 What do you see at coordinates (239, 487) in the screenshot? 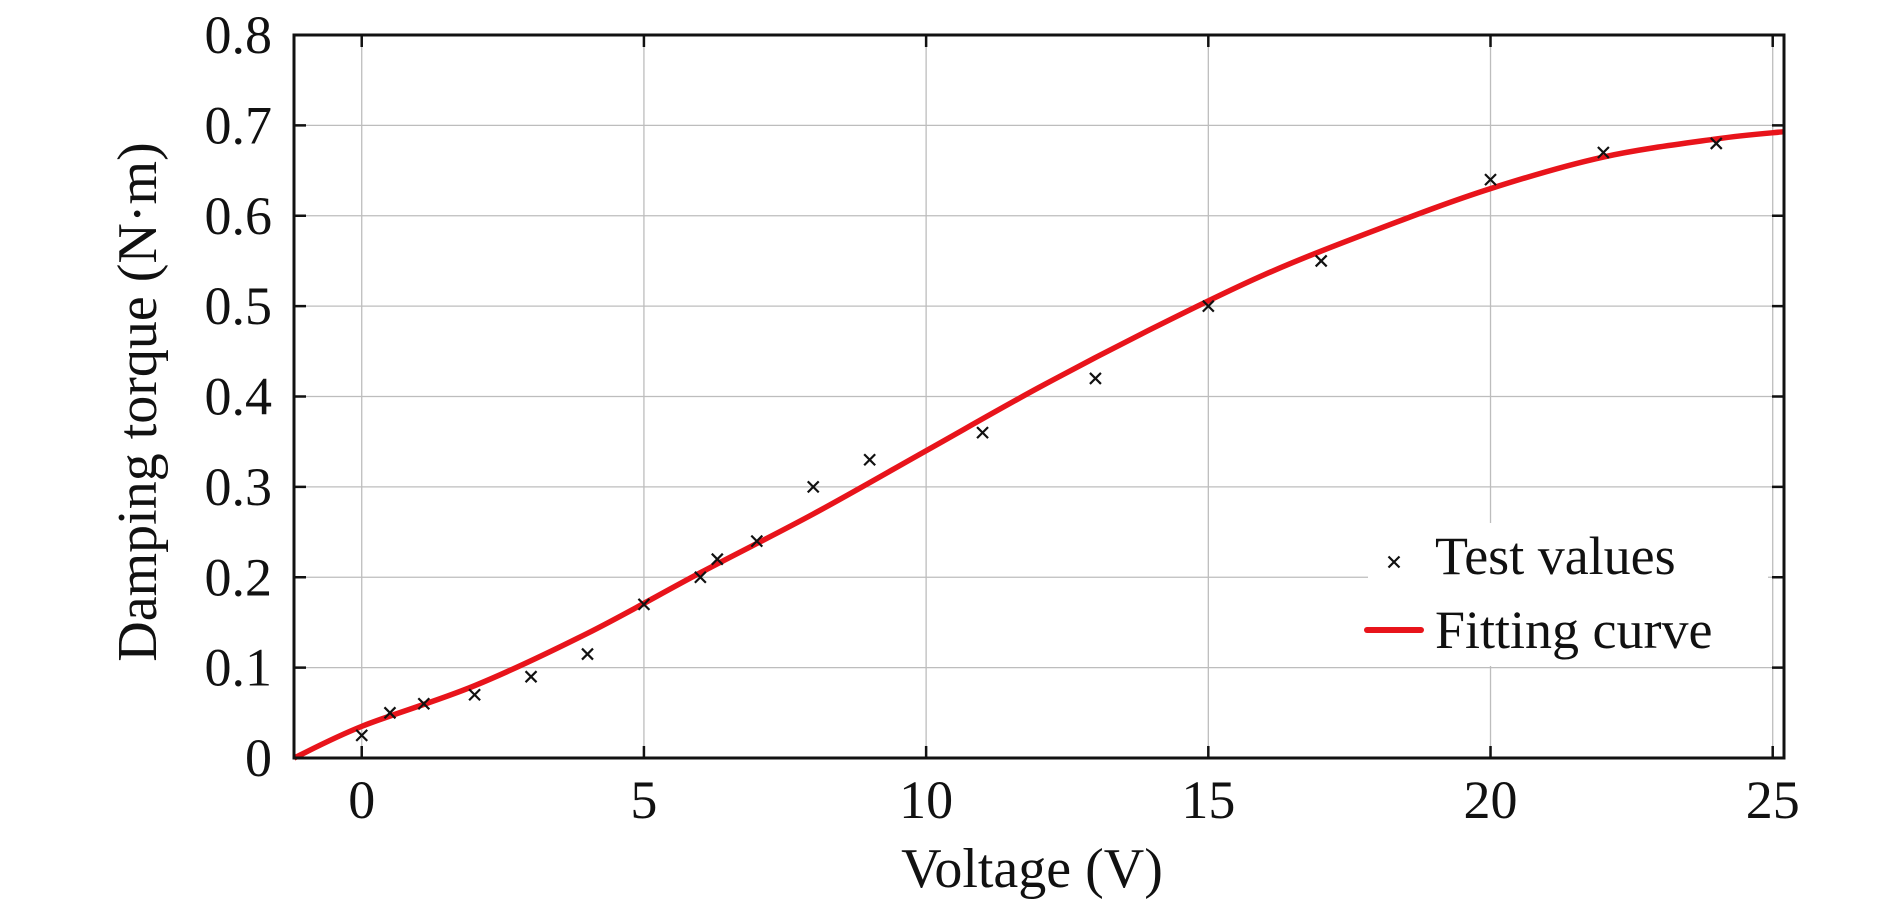
I see `y-tick-label: 0.3` at bounding box center [239, 487].